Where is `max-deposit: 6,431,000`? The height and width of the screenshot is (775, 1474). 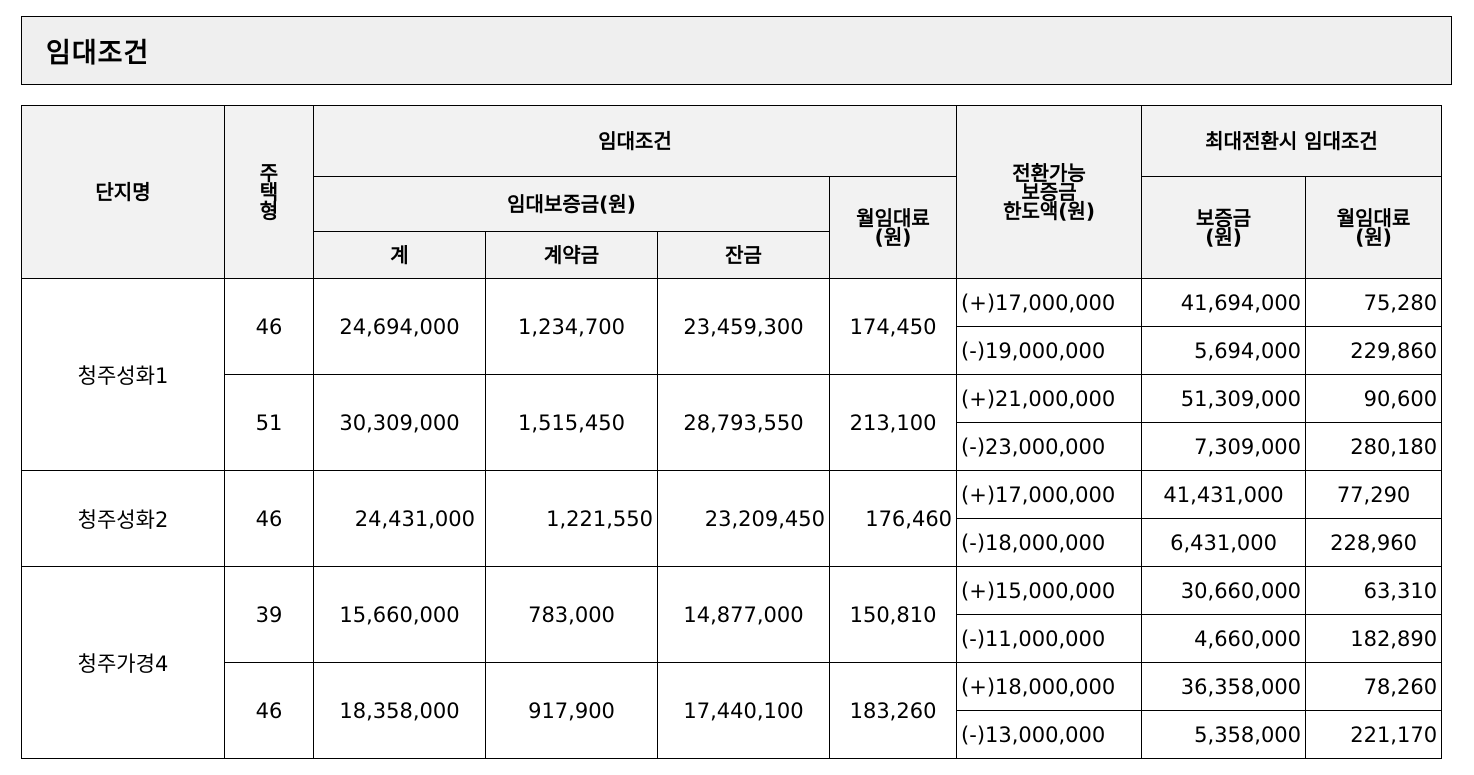 max-deposit: 6,431,000 is located at coordinates (1224, 542).